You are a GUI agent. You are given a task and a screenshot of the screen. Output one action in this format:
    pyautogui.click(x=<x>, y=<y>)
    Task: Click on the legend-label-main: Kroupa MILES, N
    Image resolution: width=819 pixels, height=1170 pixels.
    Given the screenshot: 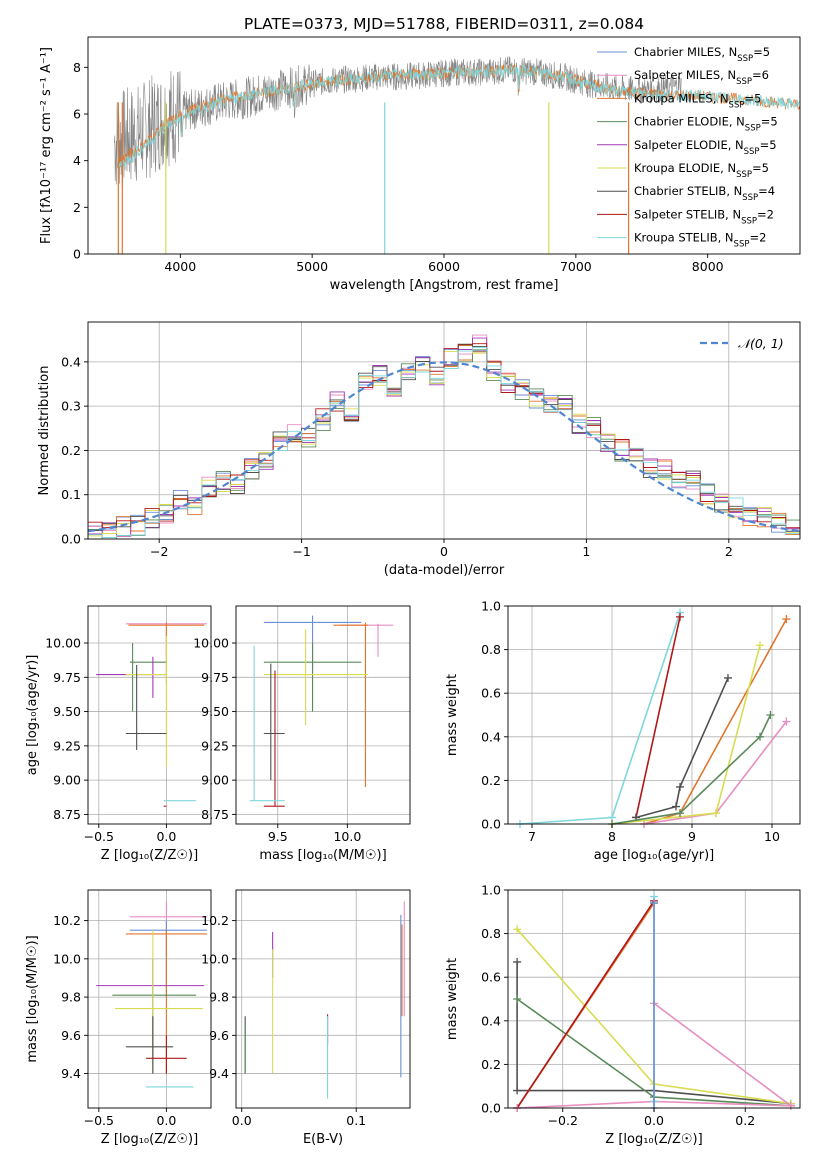 What is the action you would take?
    pyautogui.click(x=681, y=98)
    